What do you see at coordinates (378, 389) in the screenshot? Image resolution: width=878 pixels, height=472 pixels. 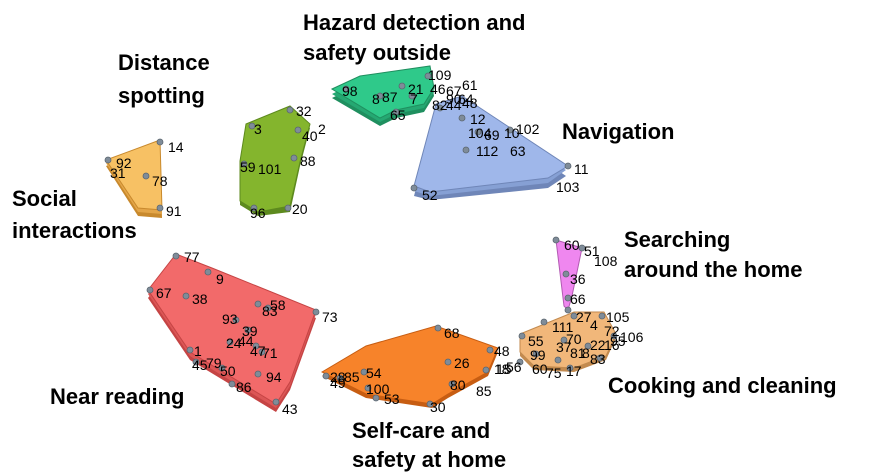 I see `point-label: 100` at bounding box center [378, 389].